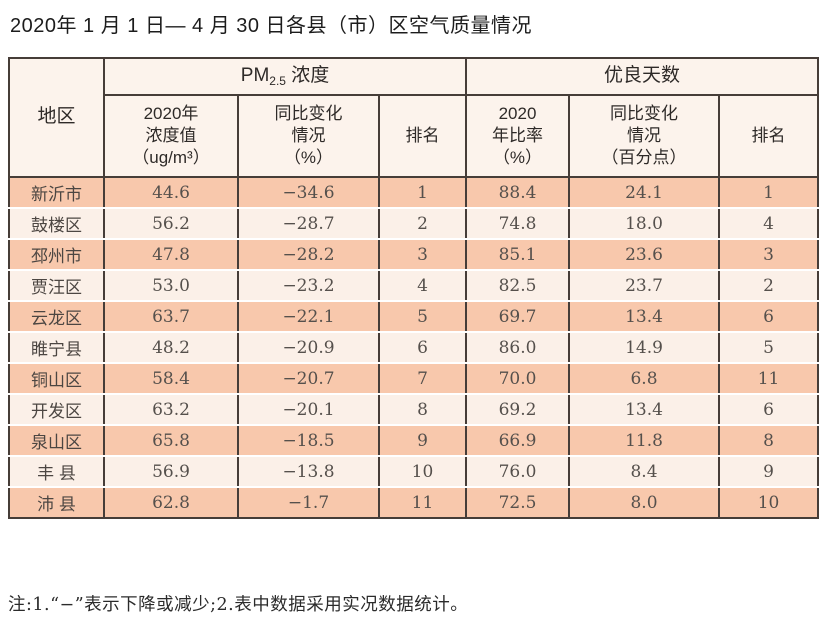 The width and height of the screenshot is (825, 620). I want to click on table-row: 云龙区 63.7 −22.1 5 69.7 13.4 6, so click(414, 316).